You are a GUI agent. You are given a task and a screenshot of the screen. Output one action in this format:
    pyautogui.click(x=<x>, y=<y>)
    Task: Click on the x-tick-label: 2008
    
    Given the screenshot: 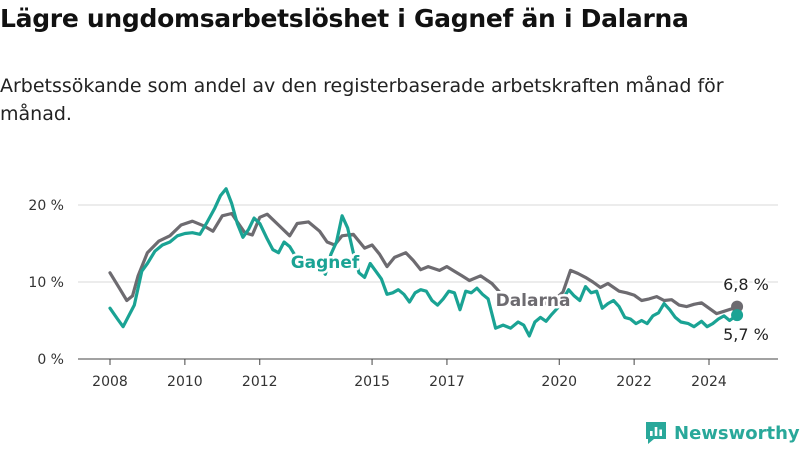 What is the action you would take?
    pyautogui.click(x=110, y=382)
    